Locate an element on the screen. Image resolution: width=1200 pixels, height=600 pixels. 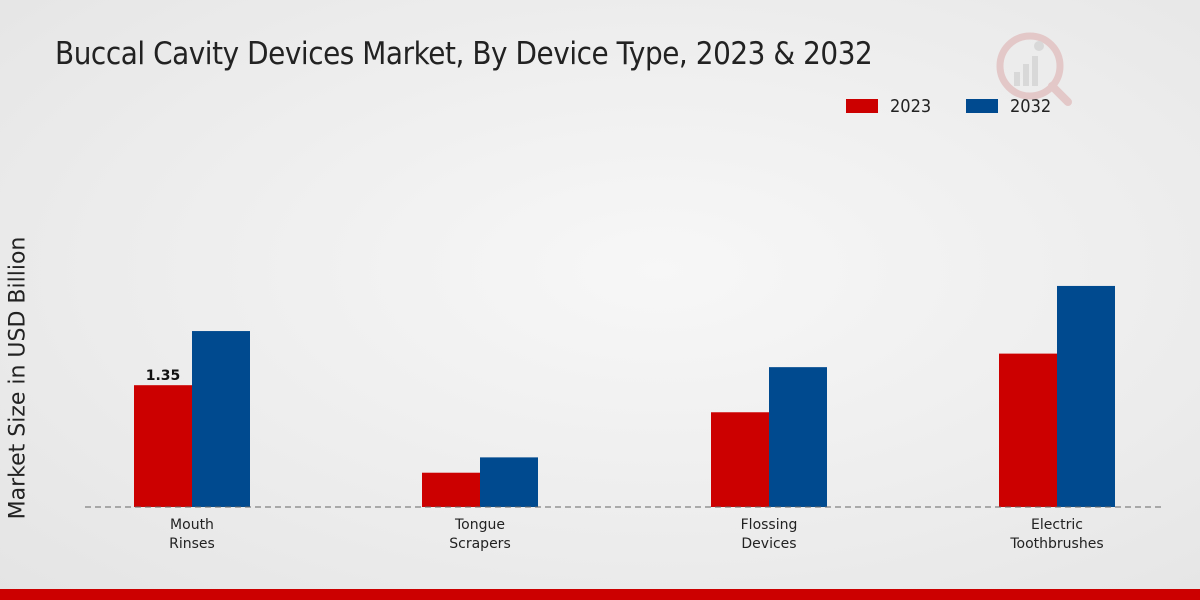
x-tick-label-0: Mouth Rinses is located at coordinates (192, 534).